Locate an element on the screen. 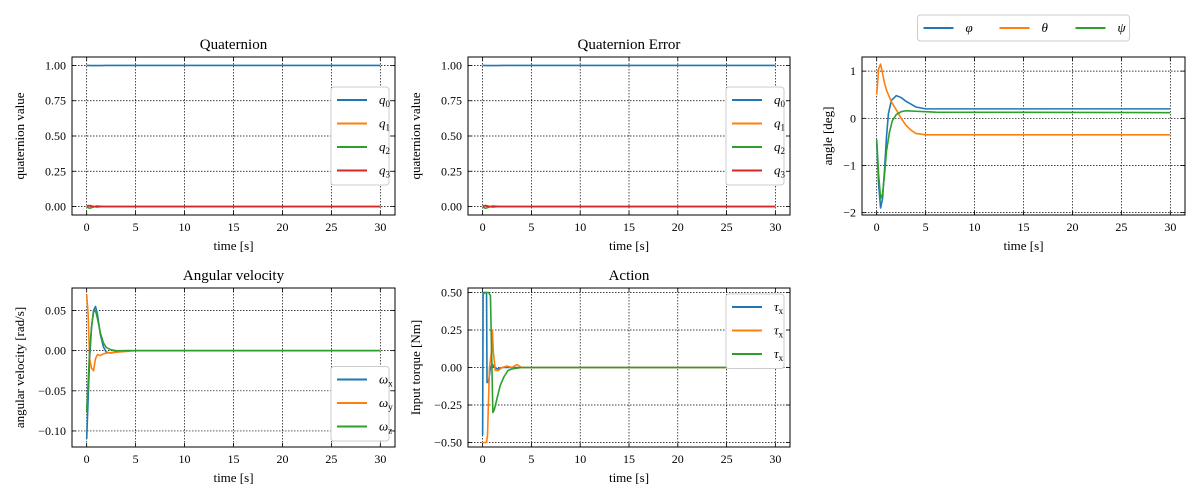  y-tick-label: 0.25 is located at coordinates (55, 171).